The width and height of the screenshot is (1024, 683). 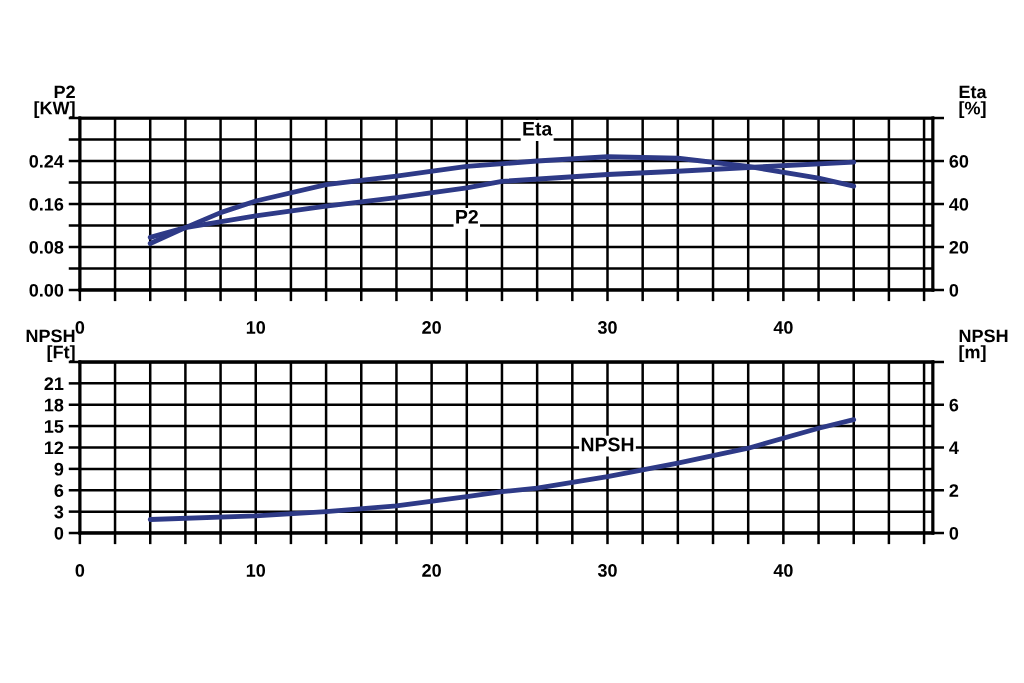 What do you see at coordinates (54, 383) in the screenshot?
I see `y-tick-label: 21` at bounding box center [54, 383].